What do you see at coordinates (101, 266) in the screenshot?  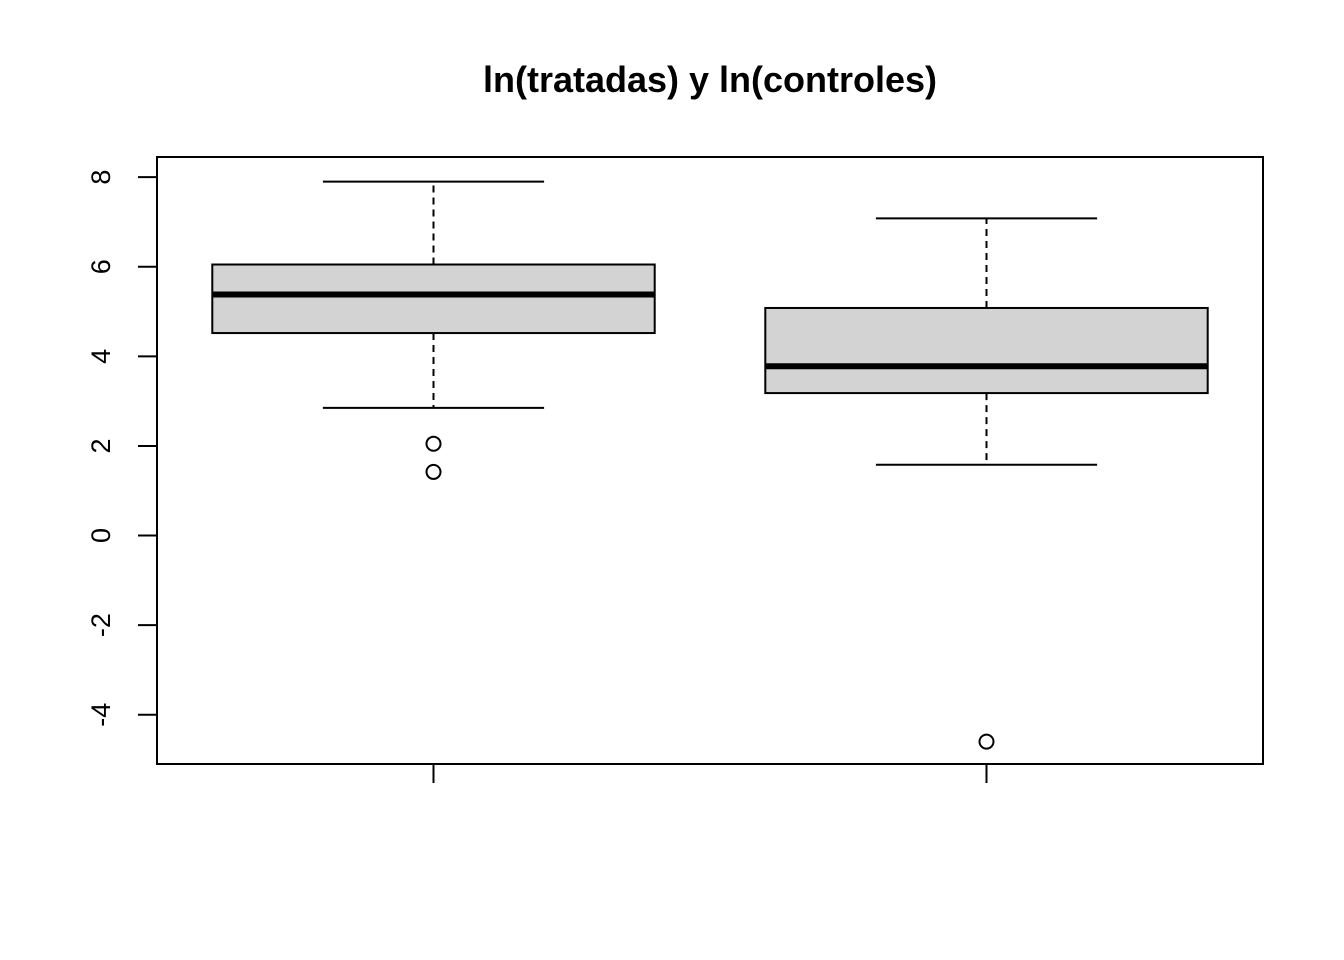 I see `y-tick-label: 6` at bounding box center [101, 266].